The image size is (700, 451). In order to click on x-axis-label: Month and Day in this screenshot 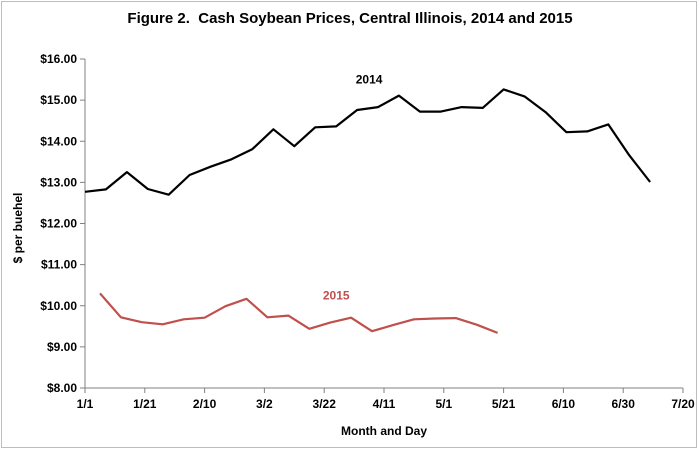, I will do `click(384, 431)`.